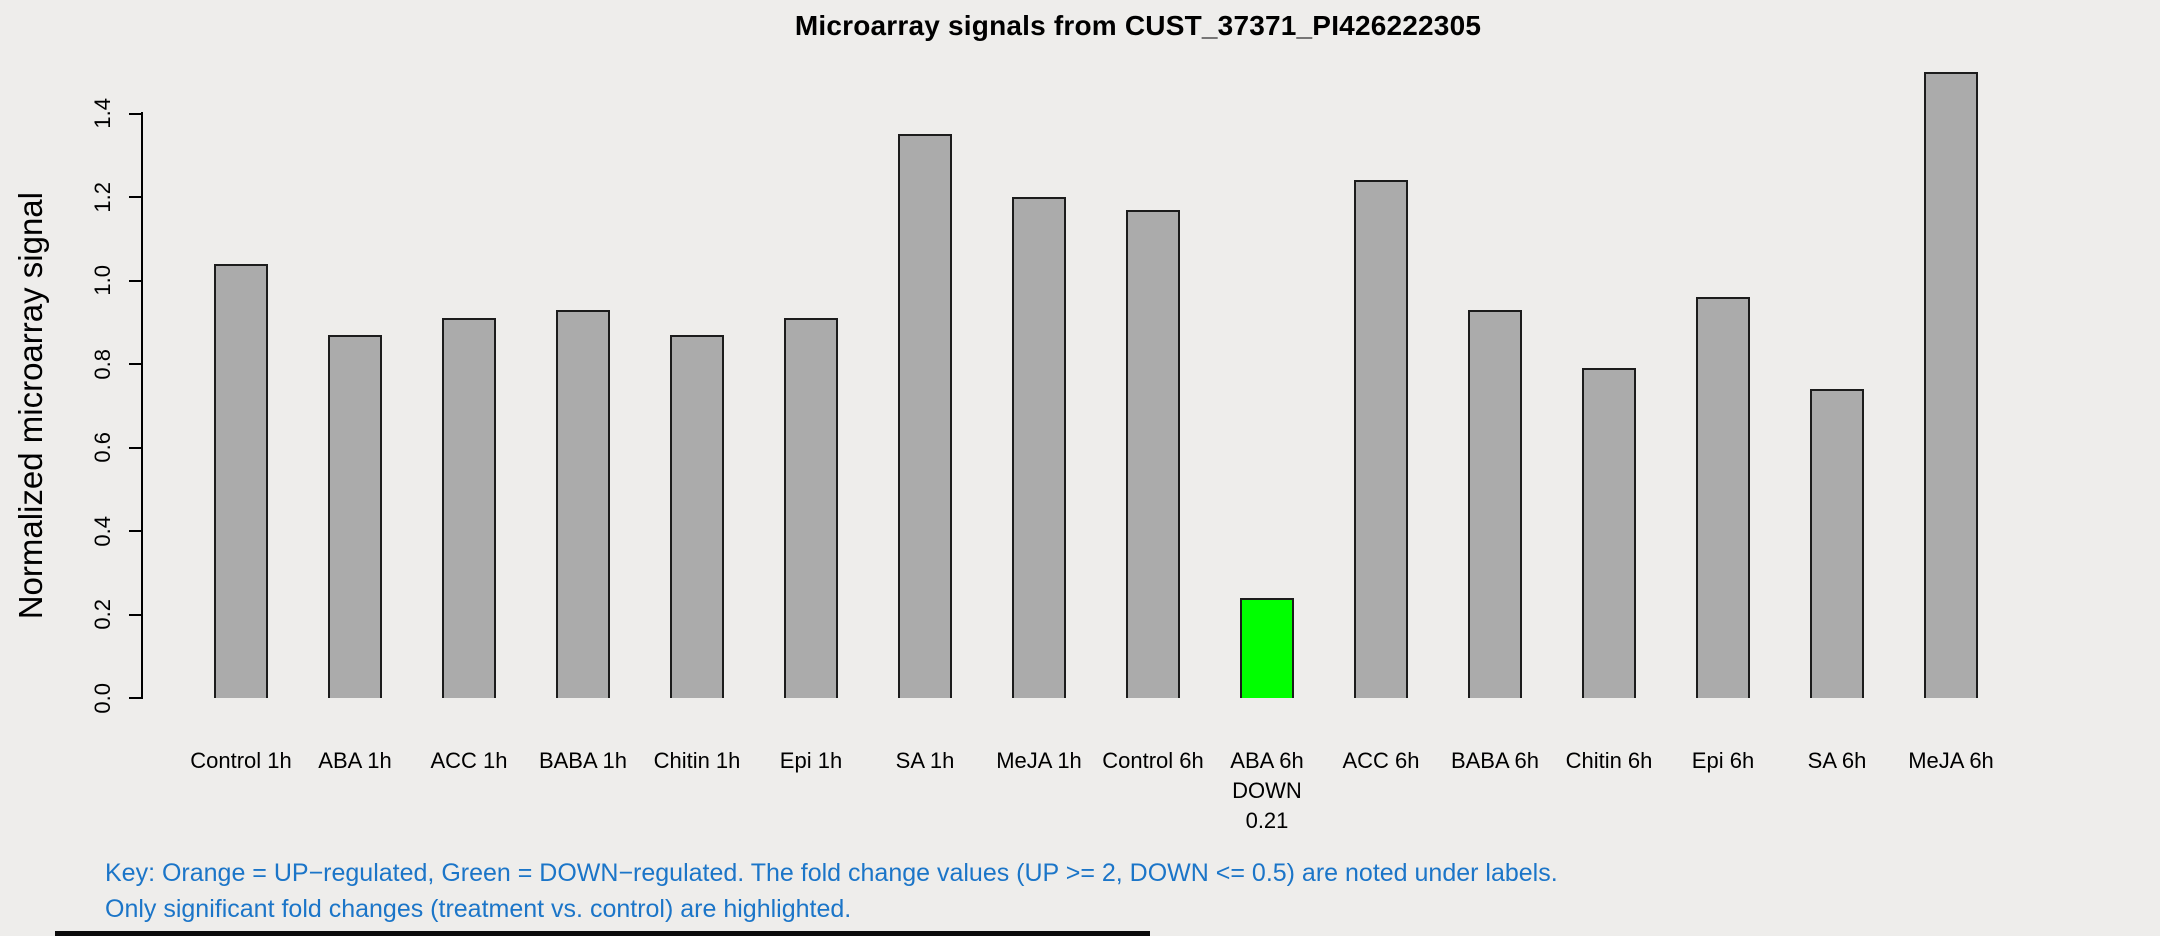 The width and height of the screenshot is (2160, 936). Describe the element at coordinates (1267, 790) in the screenshot. I see `bar-sublabel-direction: DOWN` at that location.